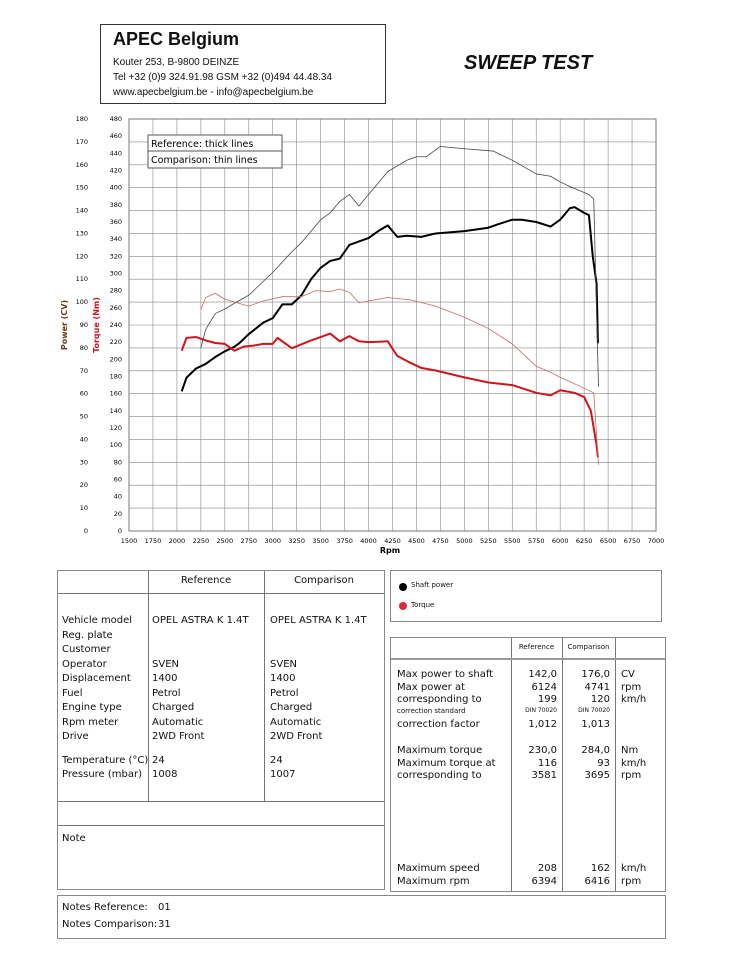 This screenshot has width=742, height=960. Describe the element at coordinates (392, 541) in the screenshot. I see `x-tick-label: 4250` at that location.